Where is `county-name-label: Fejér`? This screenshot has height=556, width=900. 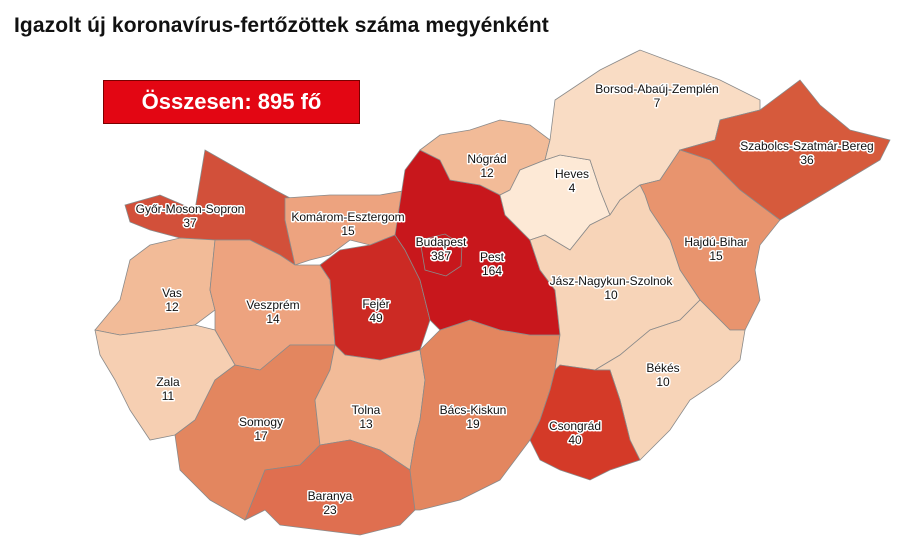
county-name-label: Fejér is located at coordinates (375, 304).